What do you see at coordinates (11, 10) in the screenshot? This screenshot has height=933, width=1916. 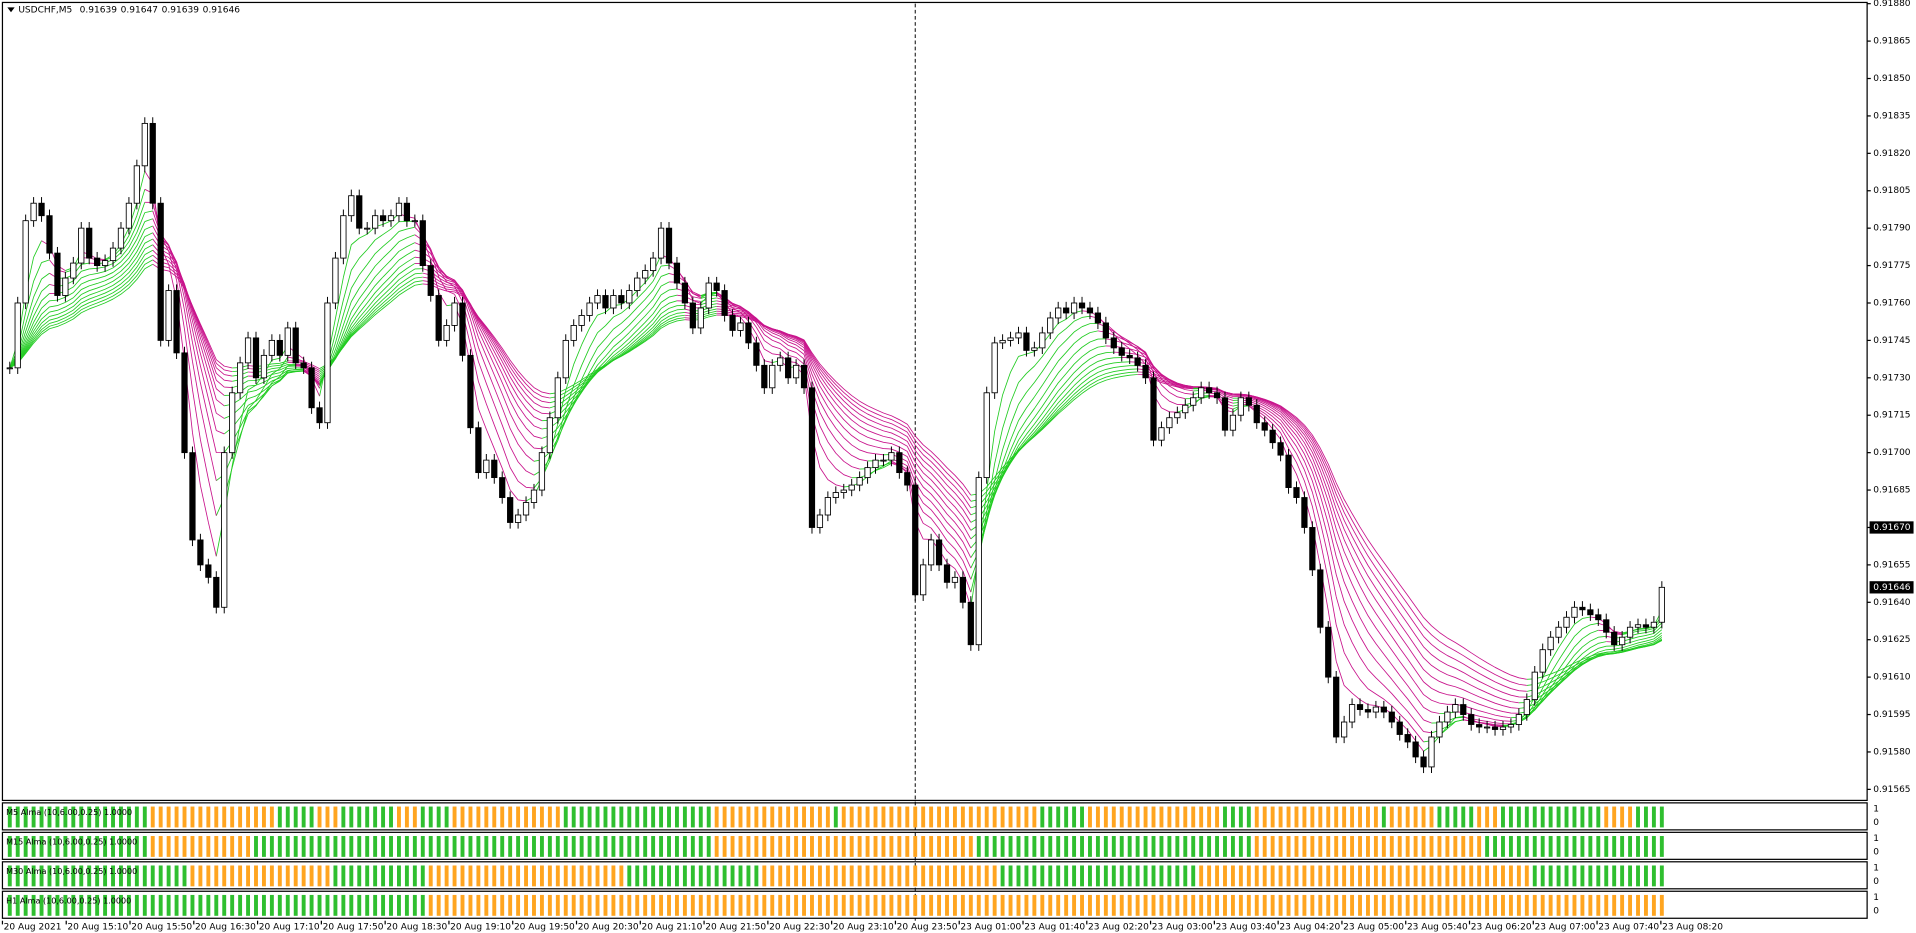 I see `menu-arrow` at bounding box center [11, 10].